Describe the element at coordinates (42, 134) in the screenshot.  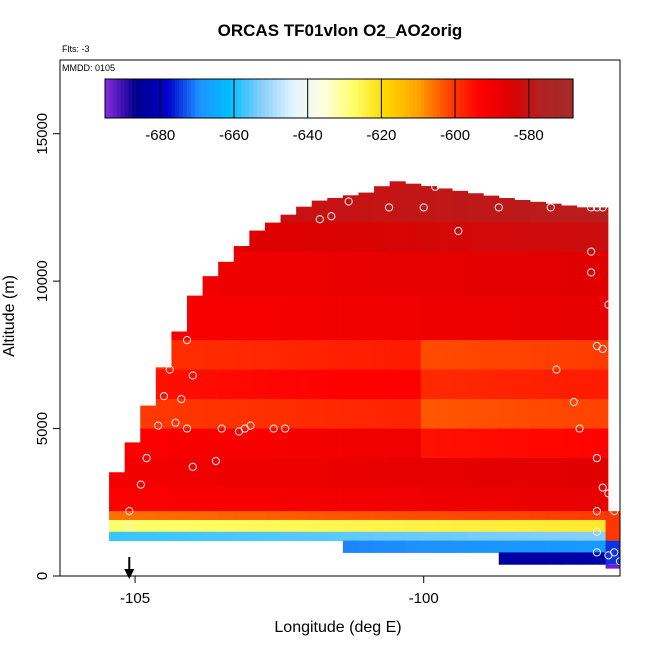
I see `y-tick-label: 15000` at that location.